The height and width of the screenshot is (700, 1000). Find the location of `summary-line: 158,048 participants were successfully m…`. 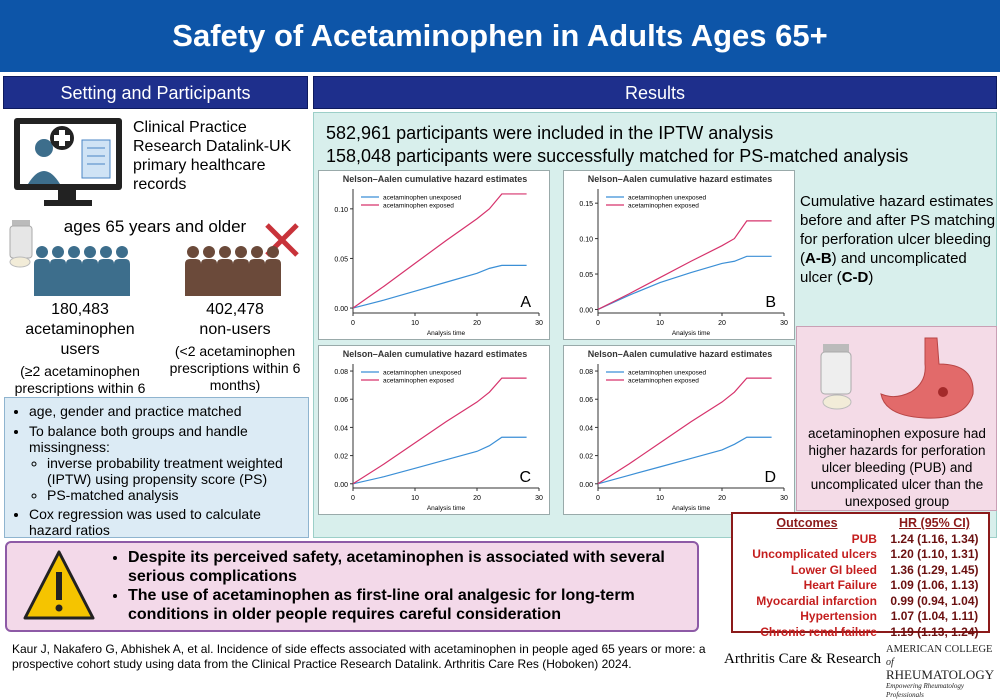

summary-line: 158,048 participants were successfully m… is located at coordinates (617, 156).